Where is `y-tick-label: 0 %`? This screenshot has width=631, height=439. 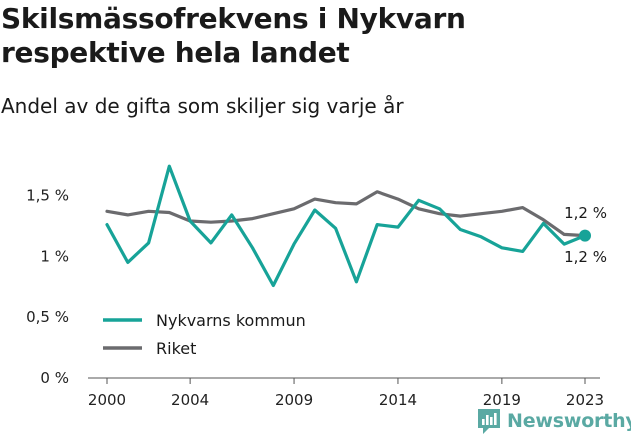 y-tick-label: 0 % is located at coordinates (54, 378).